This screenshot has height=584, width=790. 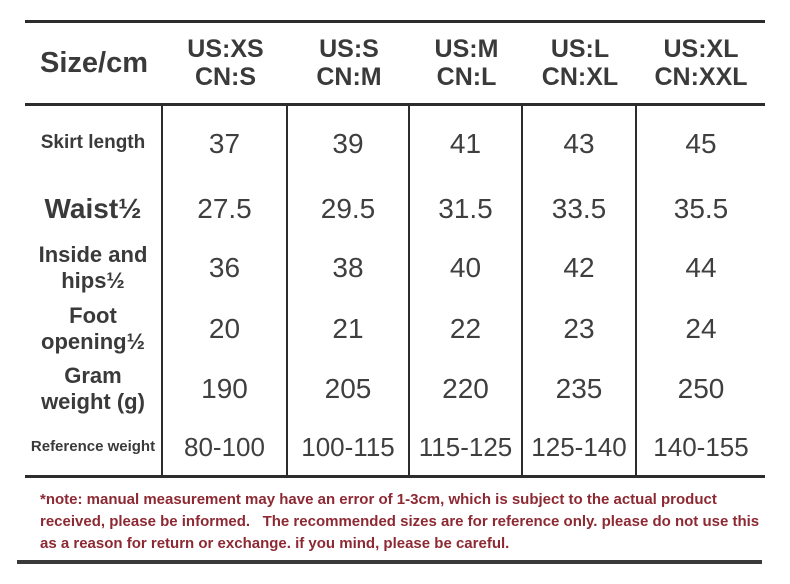 What do you see at coordinates (94, 267) in the screenshot?
I see `measurement-label: Inside and hips½` at bounding box center [94, 267].